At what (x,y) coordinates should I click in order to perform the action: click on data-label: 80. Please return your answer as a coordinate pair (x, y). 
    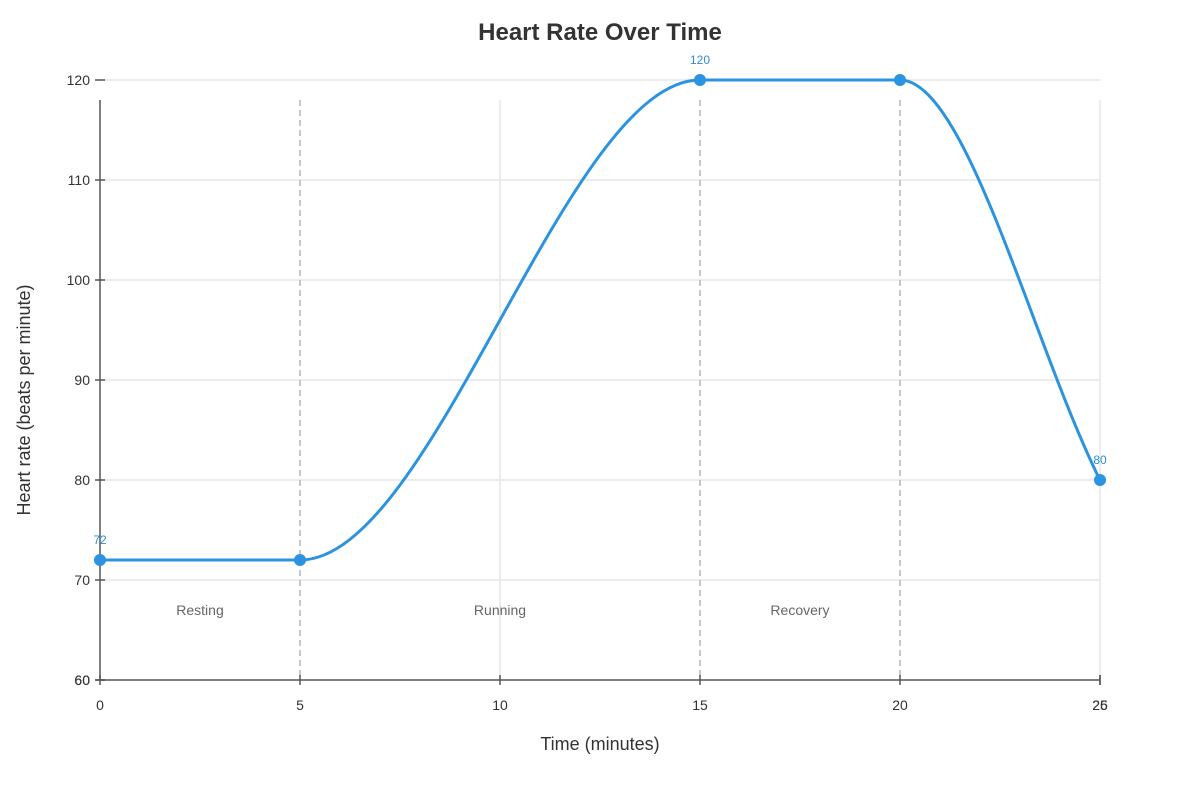
    Looking at the image, I should click on (1100, 460).